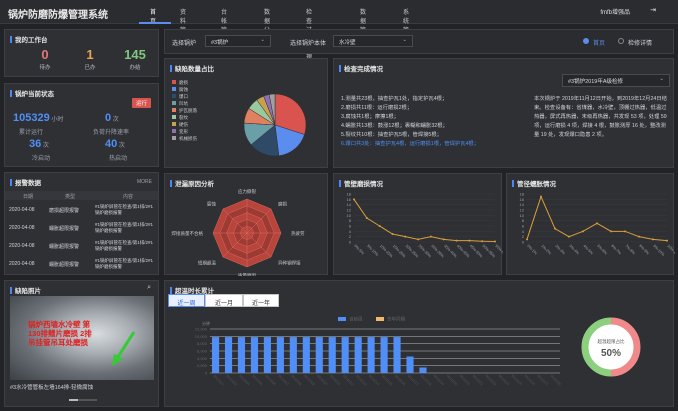 The width and height of the screenshot is (678, 411). What do you see at coordinates (616, 80) in the screenshot?
I see `check-select: #3锅炉2019年A级检修 ⌄` at bounding box center [616, 80].